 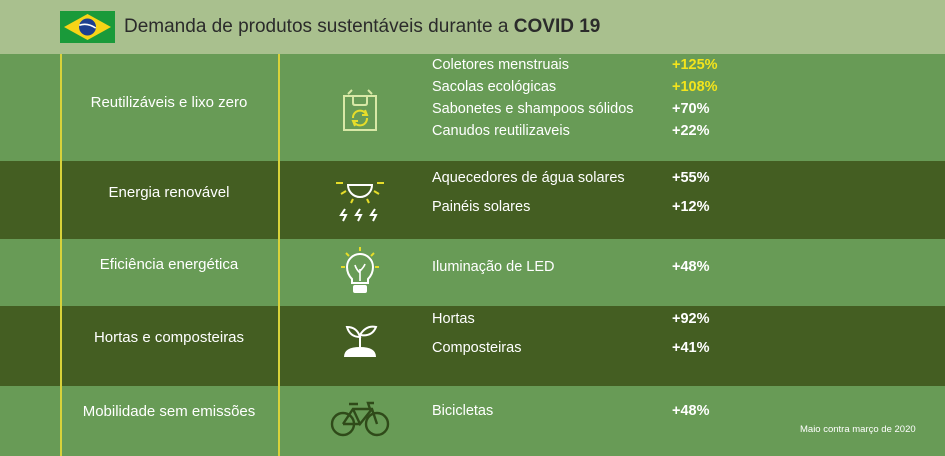 What do you see at coordinates (169, 102) in the screenshot?
I see `category-label: Reutilizáveis e lixo zero` at bounding box center [169, 102].